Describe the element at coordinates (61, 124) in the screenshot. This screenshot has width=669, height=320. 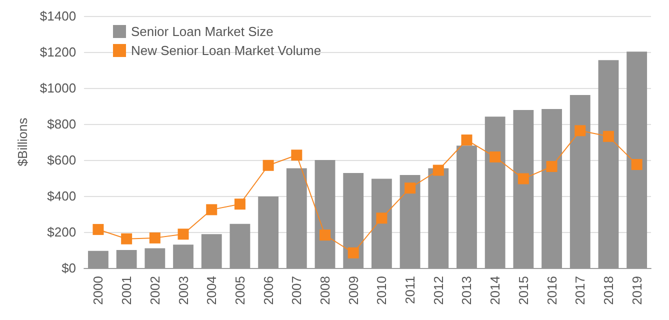
I see `y-tick-label: $800` at that location.